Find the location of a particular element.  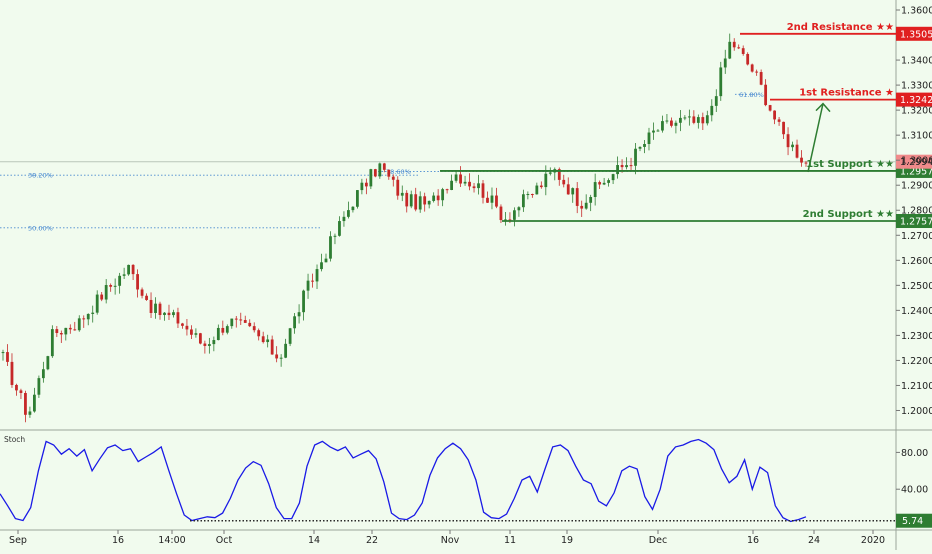

price-tick-label: 1.2100 is located at coordinates (916, 386).